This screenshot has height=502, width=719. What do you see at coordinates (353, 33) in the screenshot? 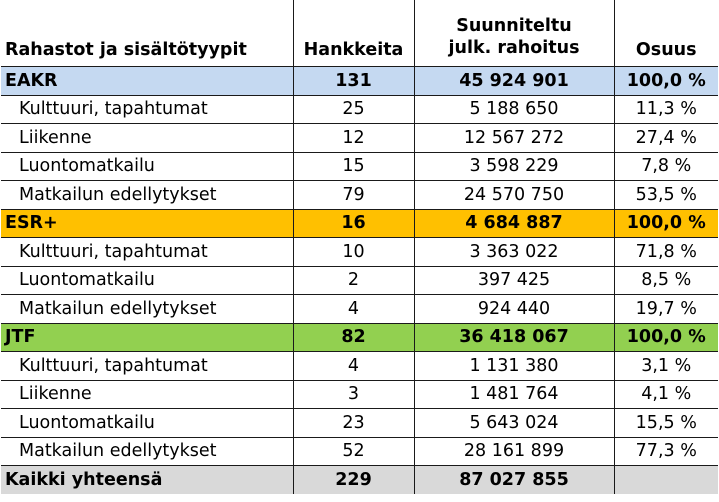
I see `header-projects: Hankkeita` at bounding box center [353, 33].